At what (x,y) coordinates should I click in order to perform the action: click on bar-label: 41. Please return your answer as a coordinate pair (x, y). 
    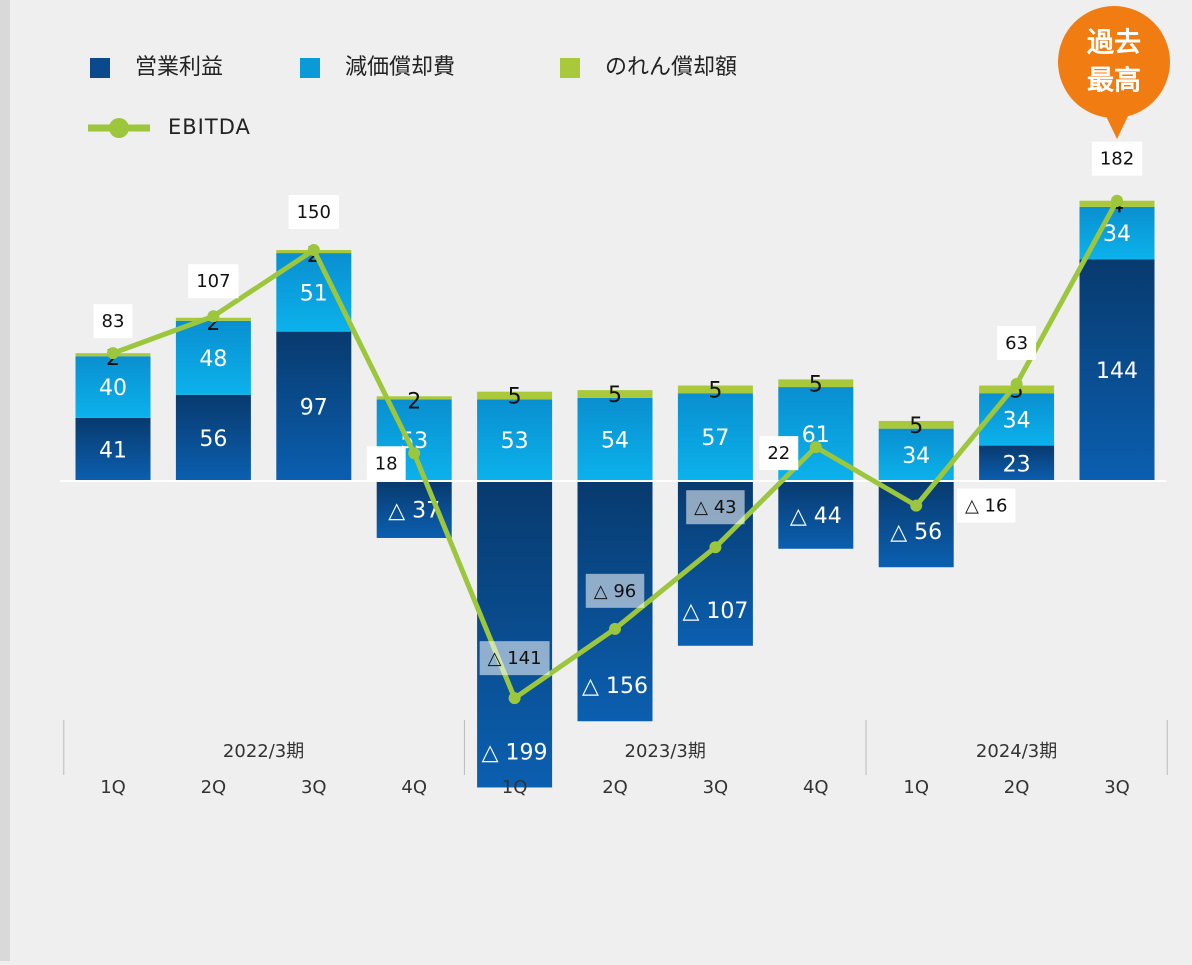
    Looking at the image, I should click on (113, 450).